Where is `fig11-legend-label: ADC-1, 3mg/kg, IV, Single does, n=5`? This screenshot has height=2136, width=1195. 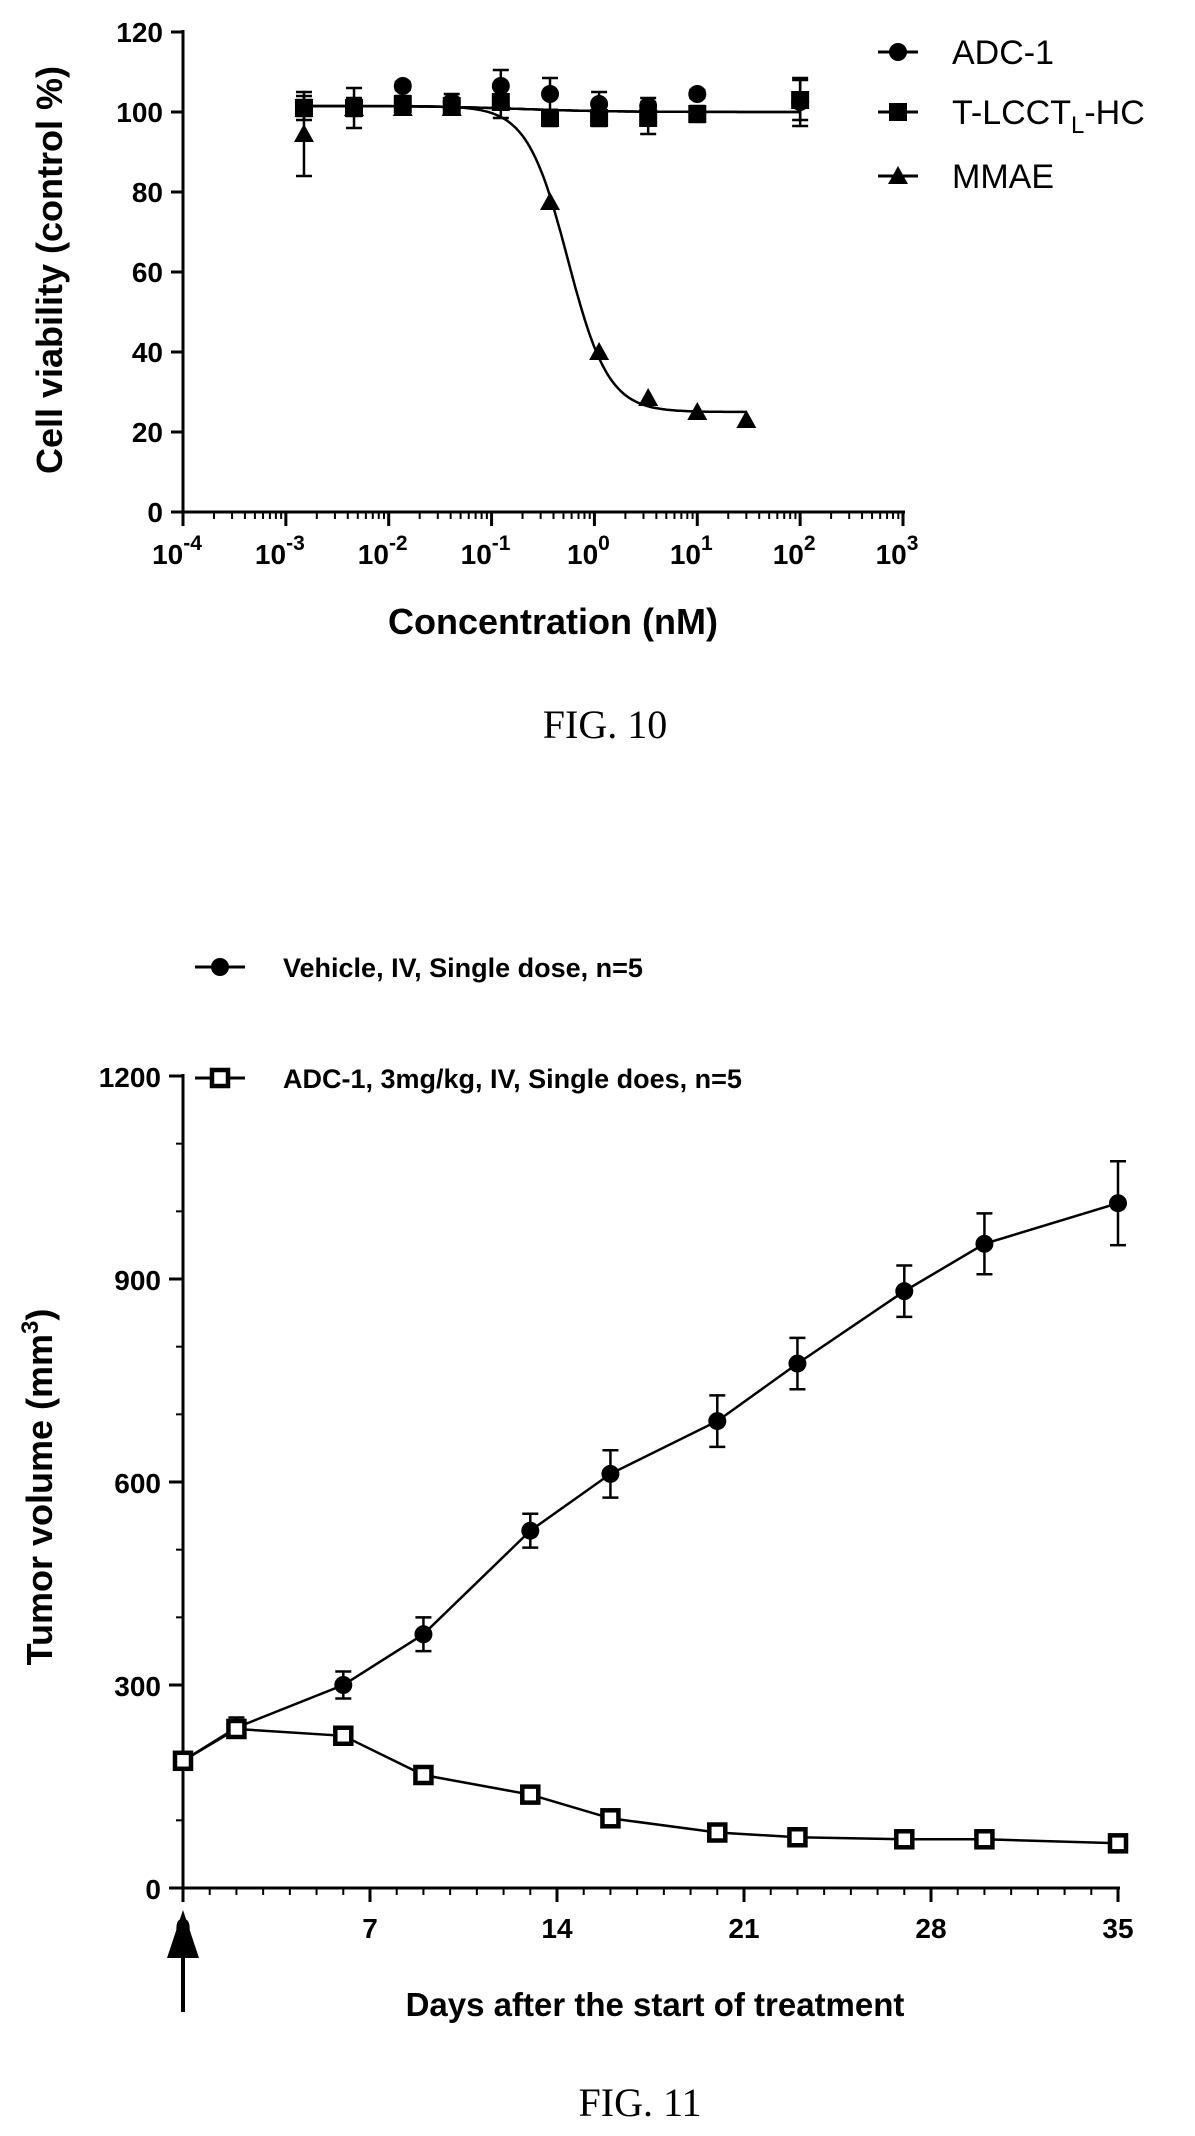 fig11-legend-label: ADC-1, 3mg/kg, IV, Single does, n=5 is located at coordinates (512, 1079).